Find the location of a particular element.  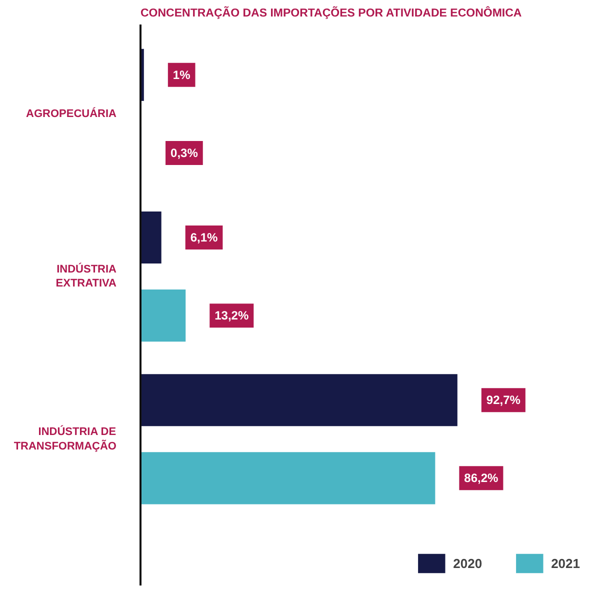

data-label: 13,2% is located at coordinates (231, 315).